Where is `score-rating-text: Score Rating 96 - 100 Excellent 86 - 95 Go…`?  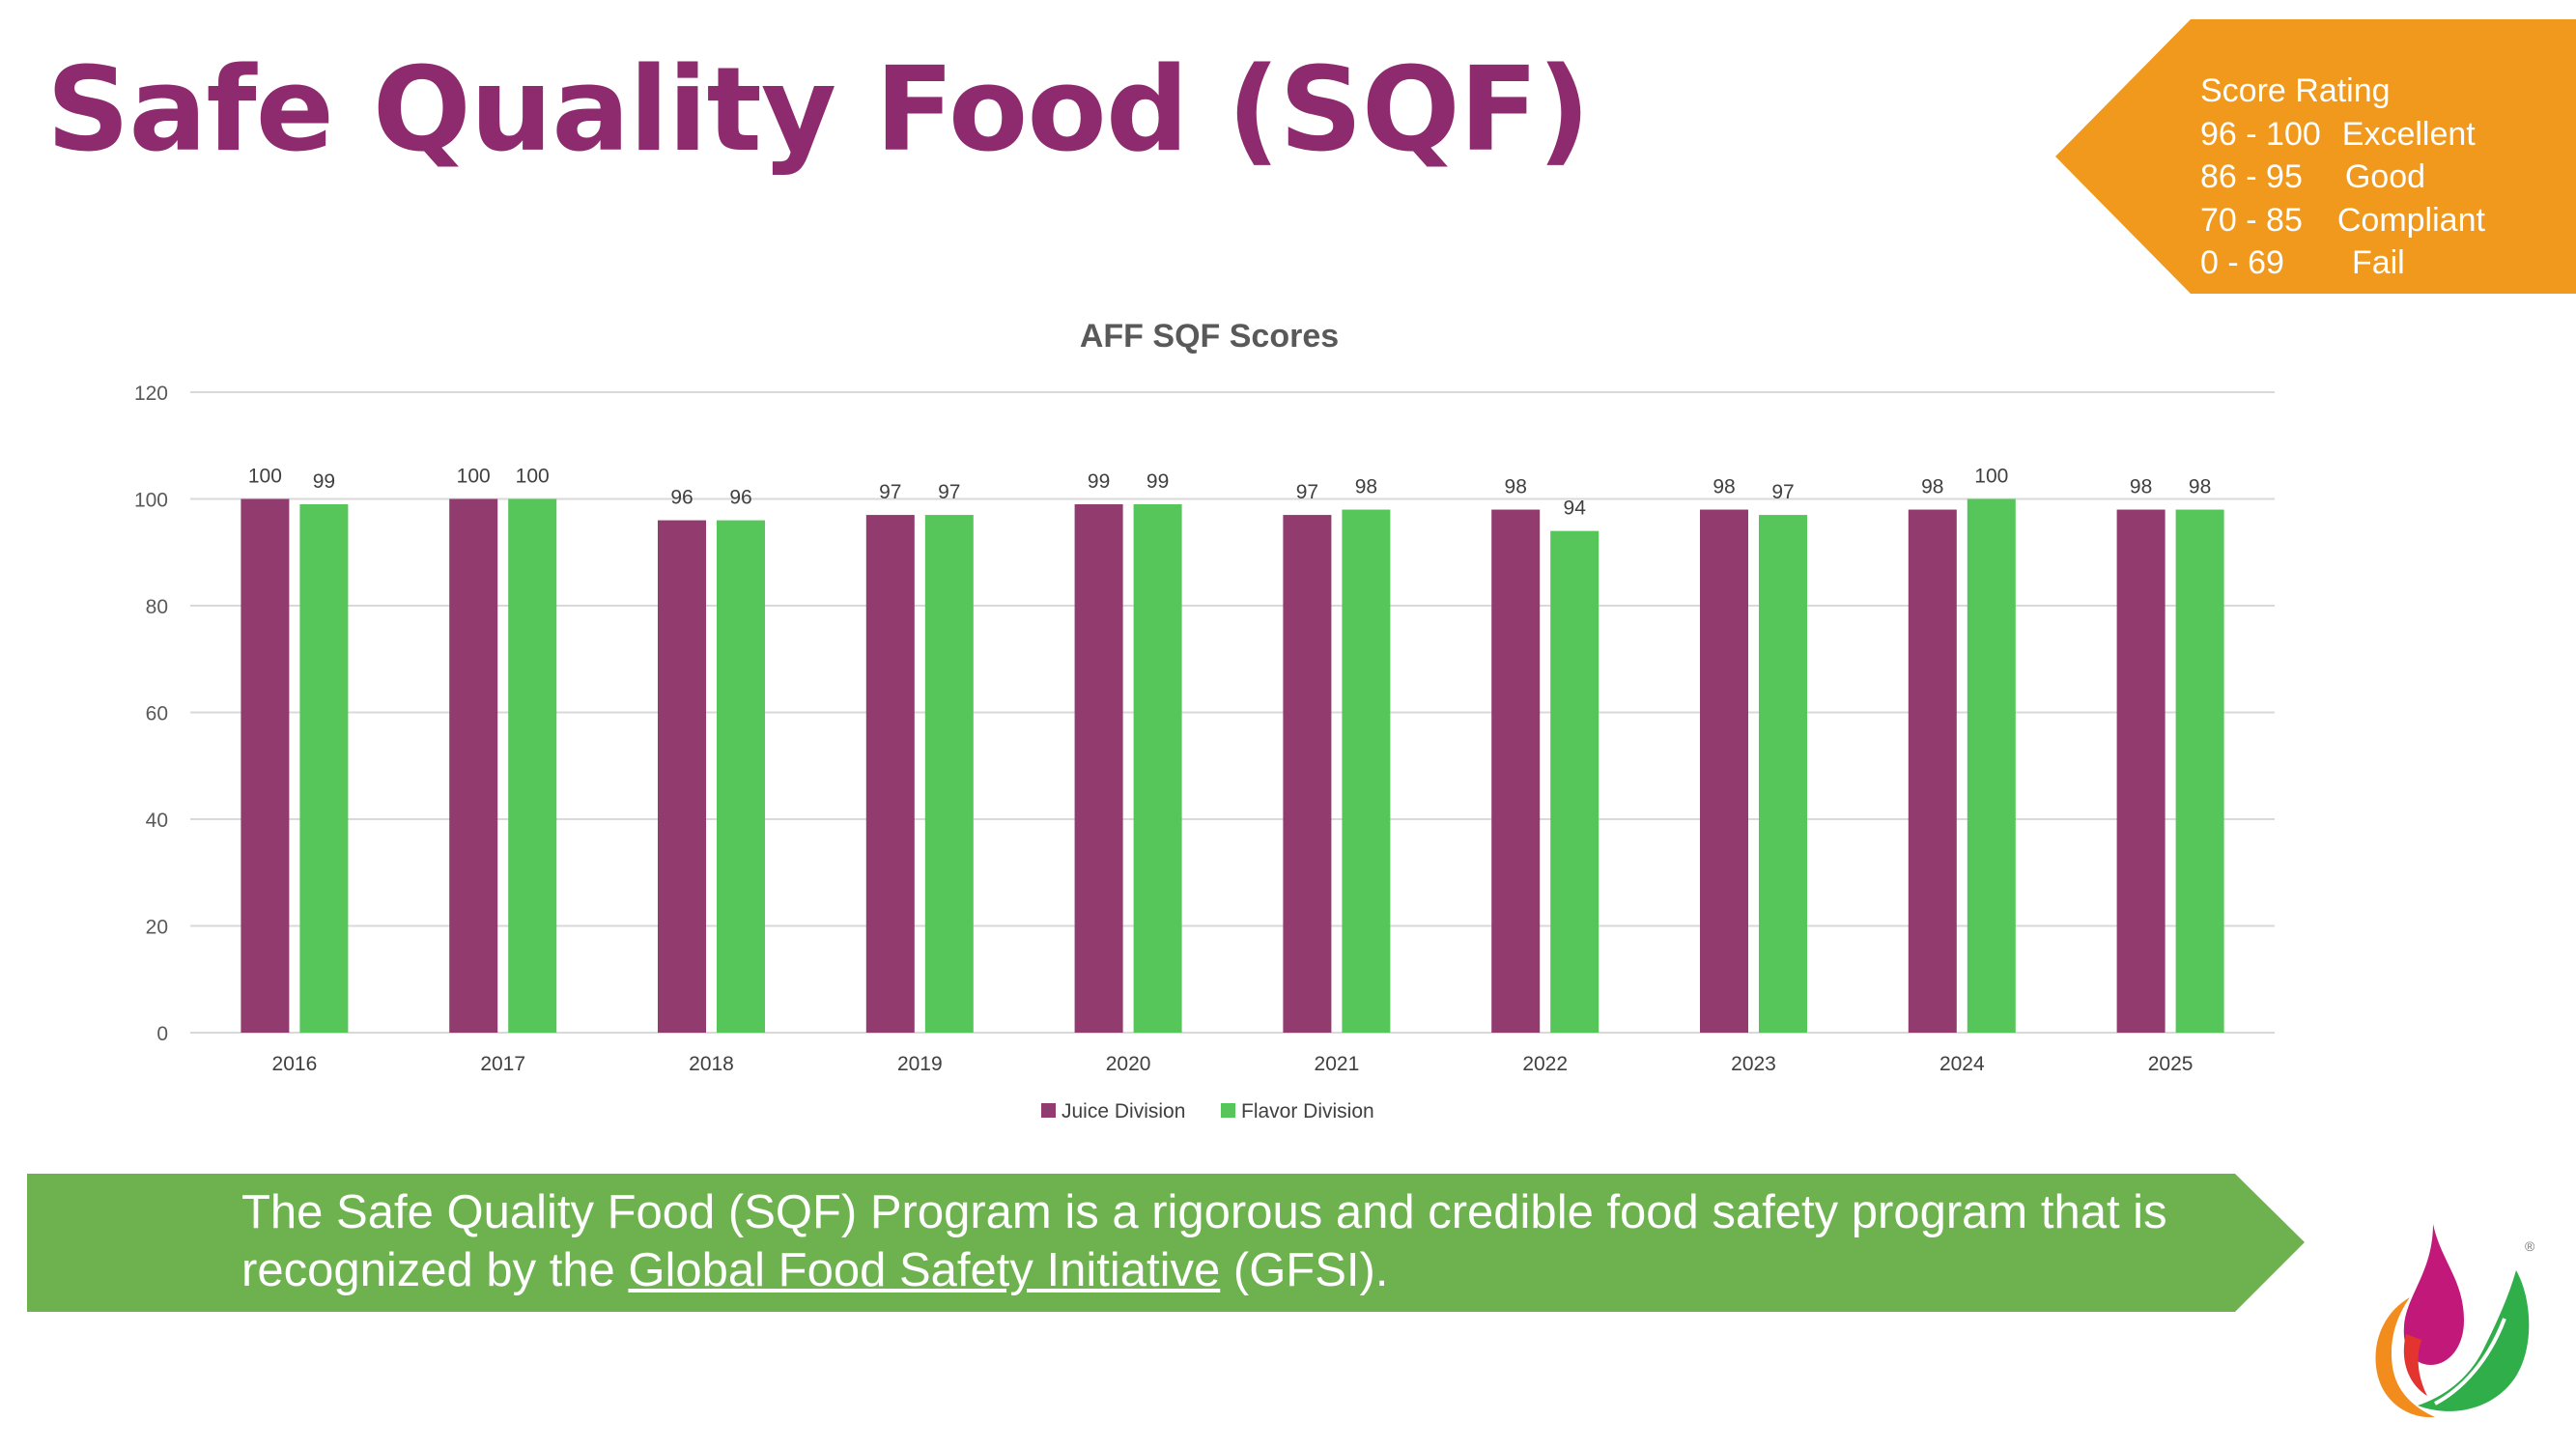
score-rating-text: Score Rating 96 - 100 Excellent 86 - 95 Go… is located at coordinates (2342, 177).